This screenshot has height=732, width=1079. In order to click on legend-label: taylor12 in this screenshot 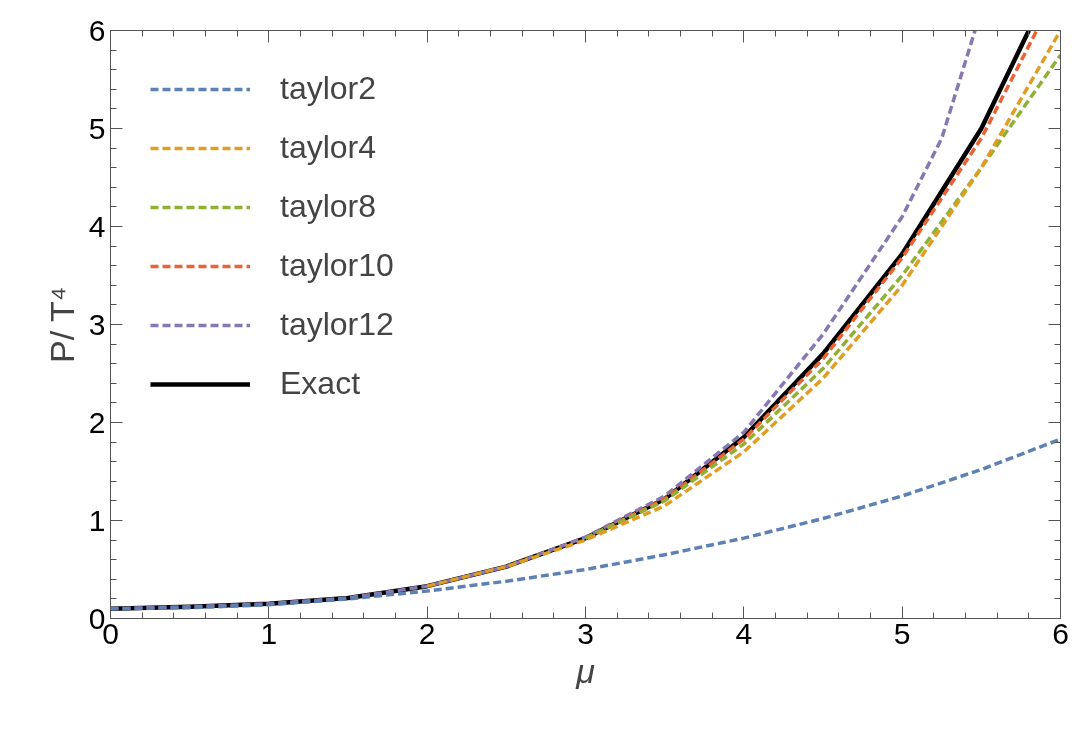, I will do `click(337, 324)`.